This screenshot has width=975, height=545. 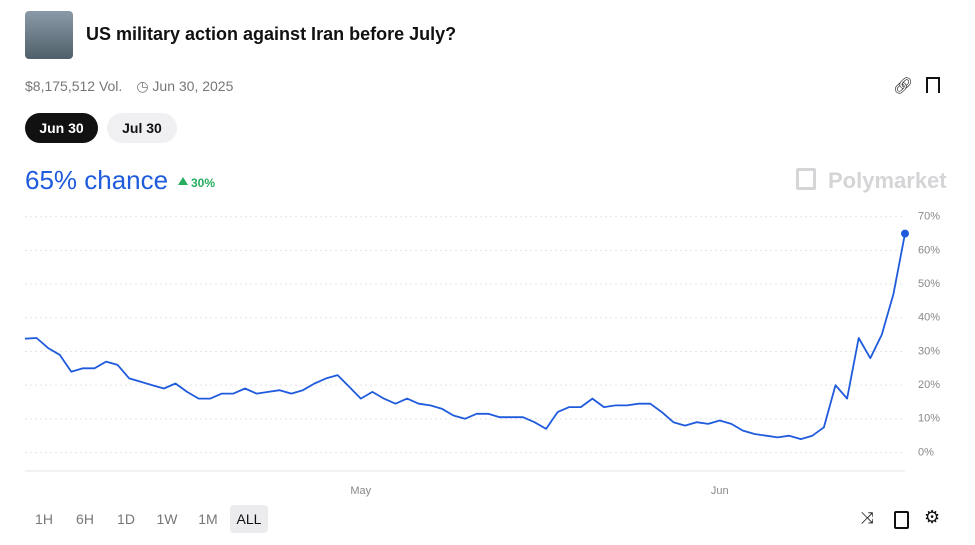 I want to click on range-button: ALL, so click(x=249, y=519).